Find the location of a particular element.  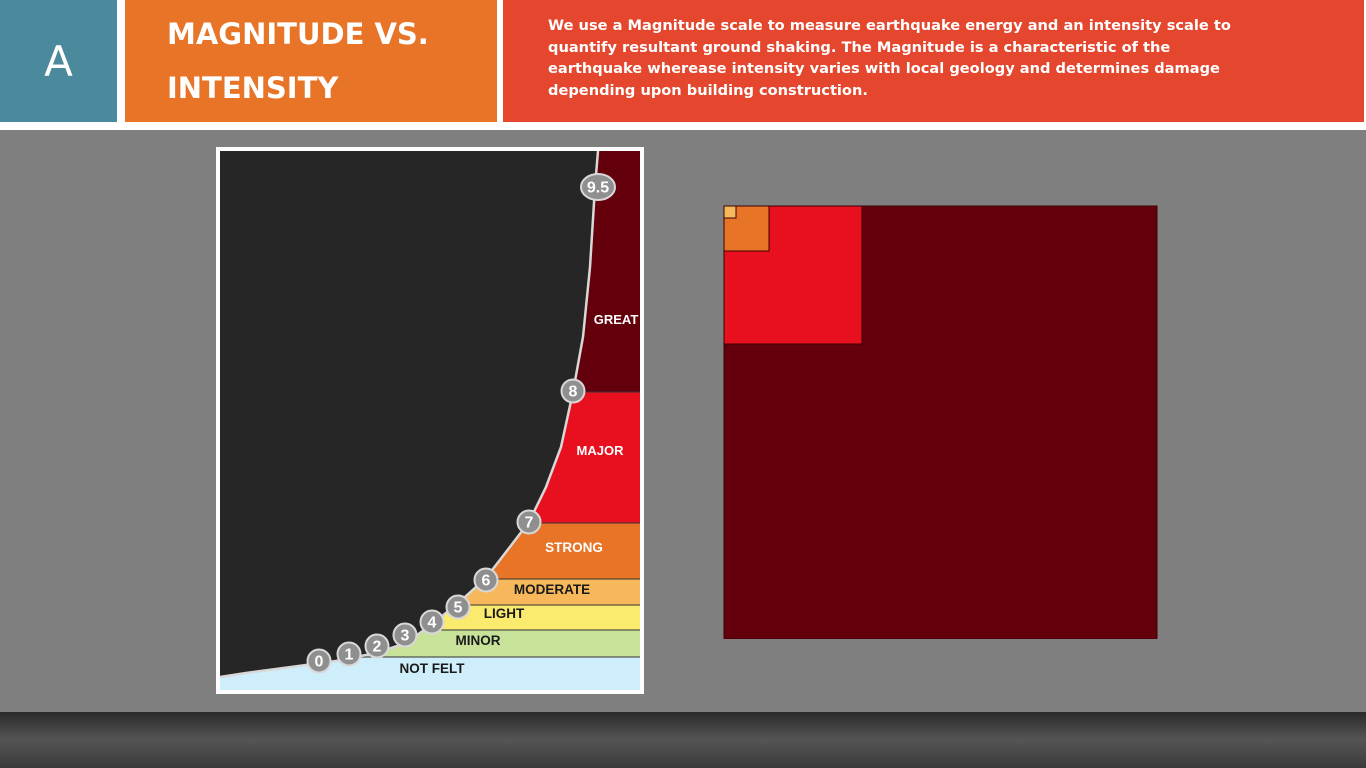

band-label-minor: MINOR is located at coordinates (478, 640).